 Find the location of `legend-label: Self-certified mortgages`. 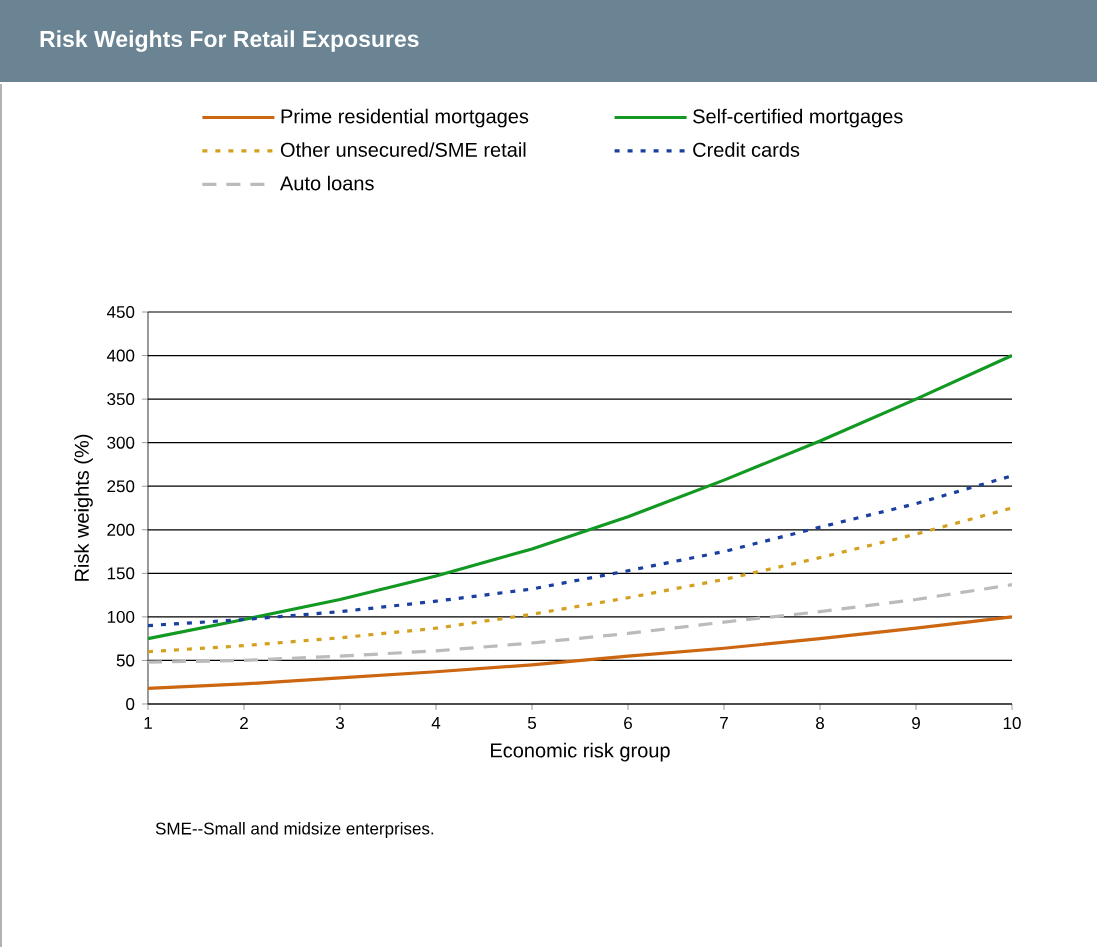

legend-label: Self-certified mortgages is located at coordinates (798, 118).